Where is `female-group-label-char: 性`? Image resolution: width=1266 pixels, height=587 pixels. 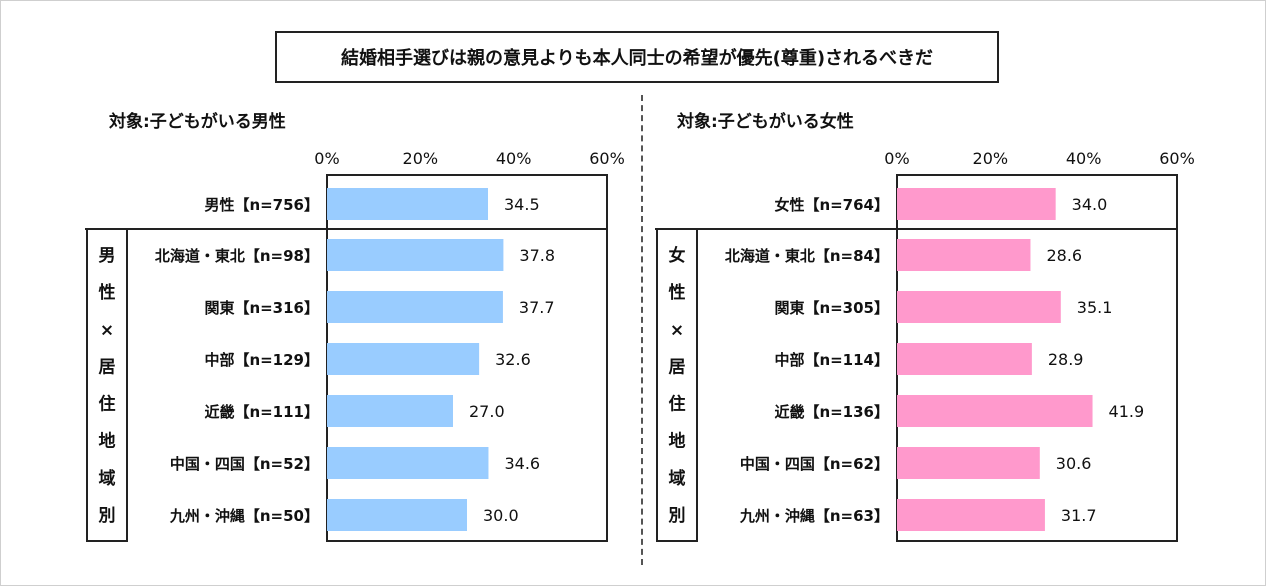 female-group-label-char: 性 is located at coordinates (677, 292).